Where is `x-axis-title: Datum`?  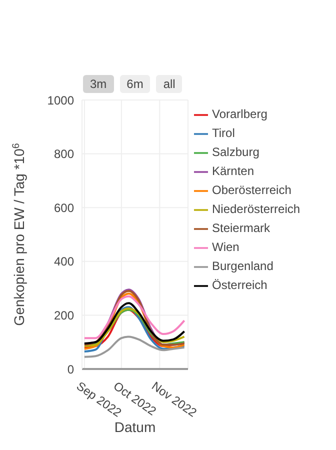 x-axis-title: Datum is located at coordinates (135, 427).